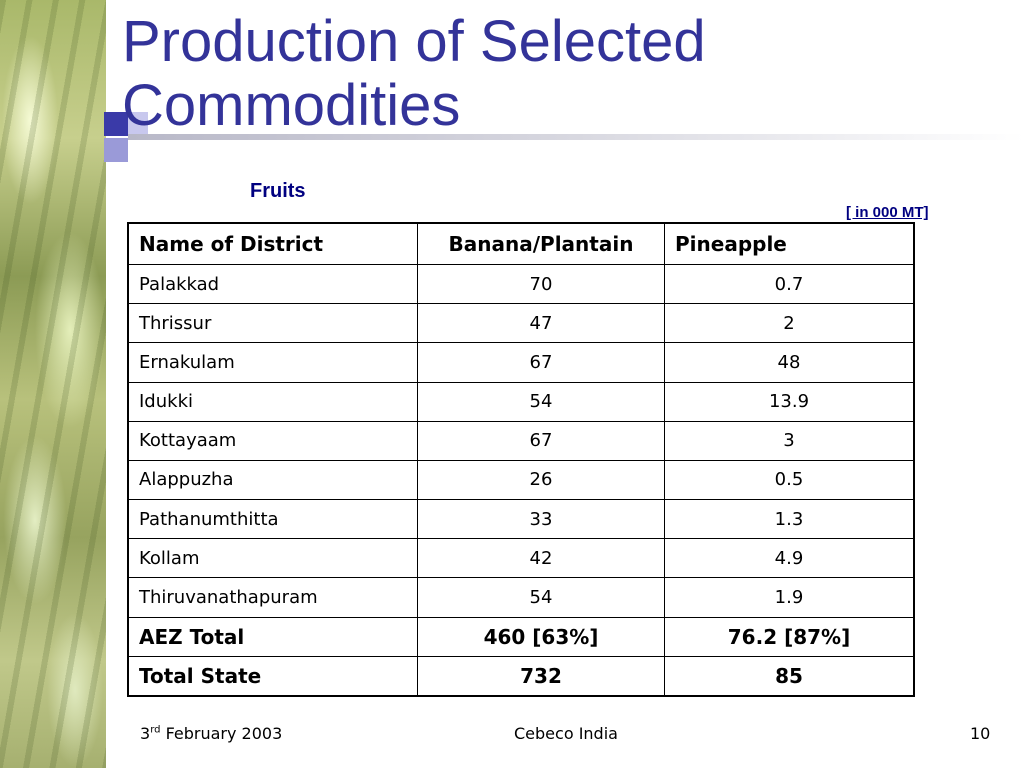 The height and width of the screenshot is (768, 1024). I want to click on table-row: Thiruvanathapuram 54 1.9, so click(521, 597).